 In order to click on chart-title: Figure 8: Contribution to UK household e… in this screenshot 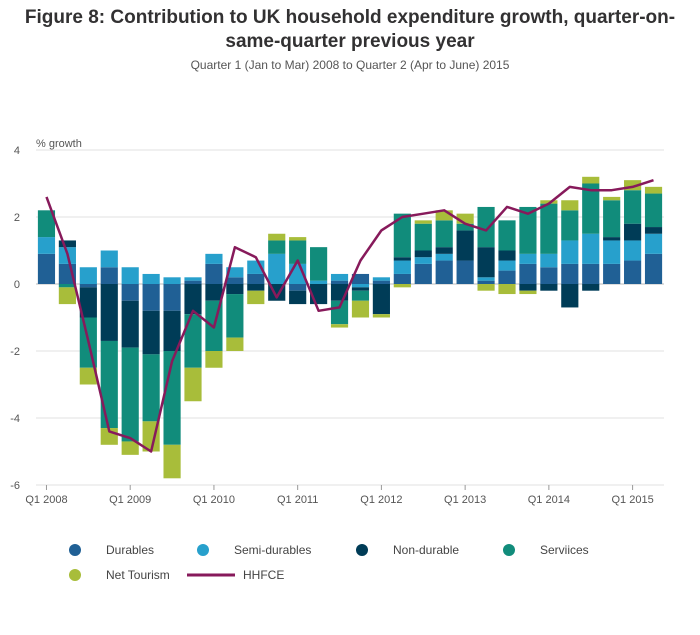, I will do `click(350, 29)`.